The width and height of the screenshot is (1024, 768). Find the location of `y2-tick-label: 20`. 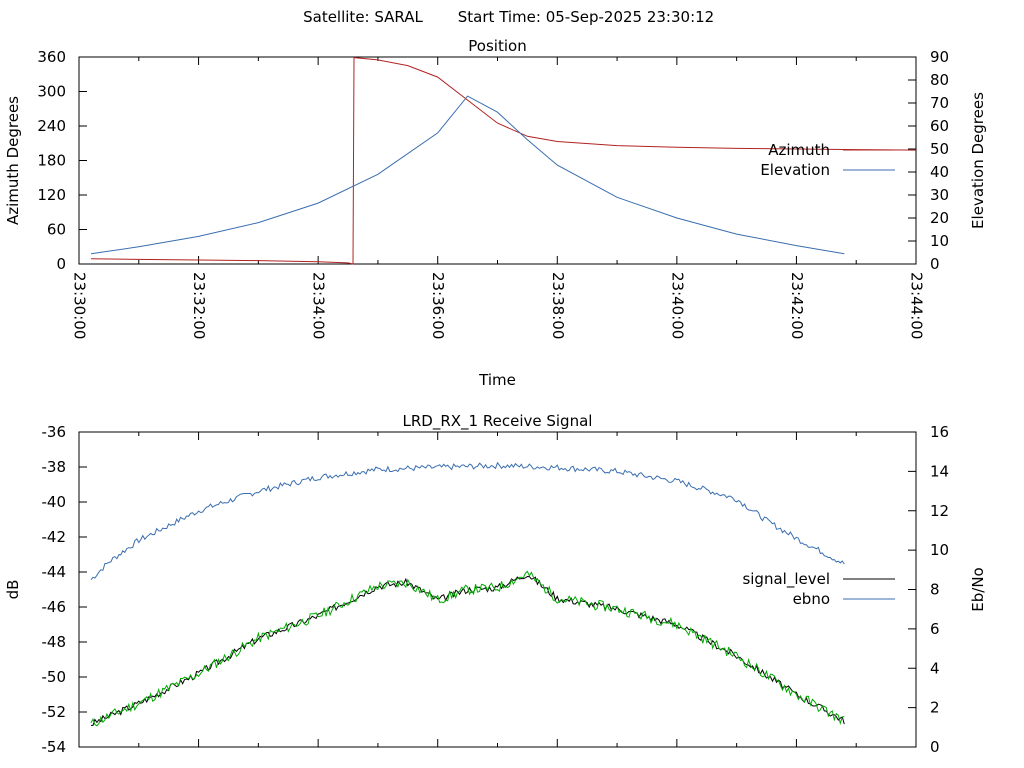

y2-tick-label: 20 is located at coordinates (939, 218).